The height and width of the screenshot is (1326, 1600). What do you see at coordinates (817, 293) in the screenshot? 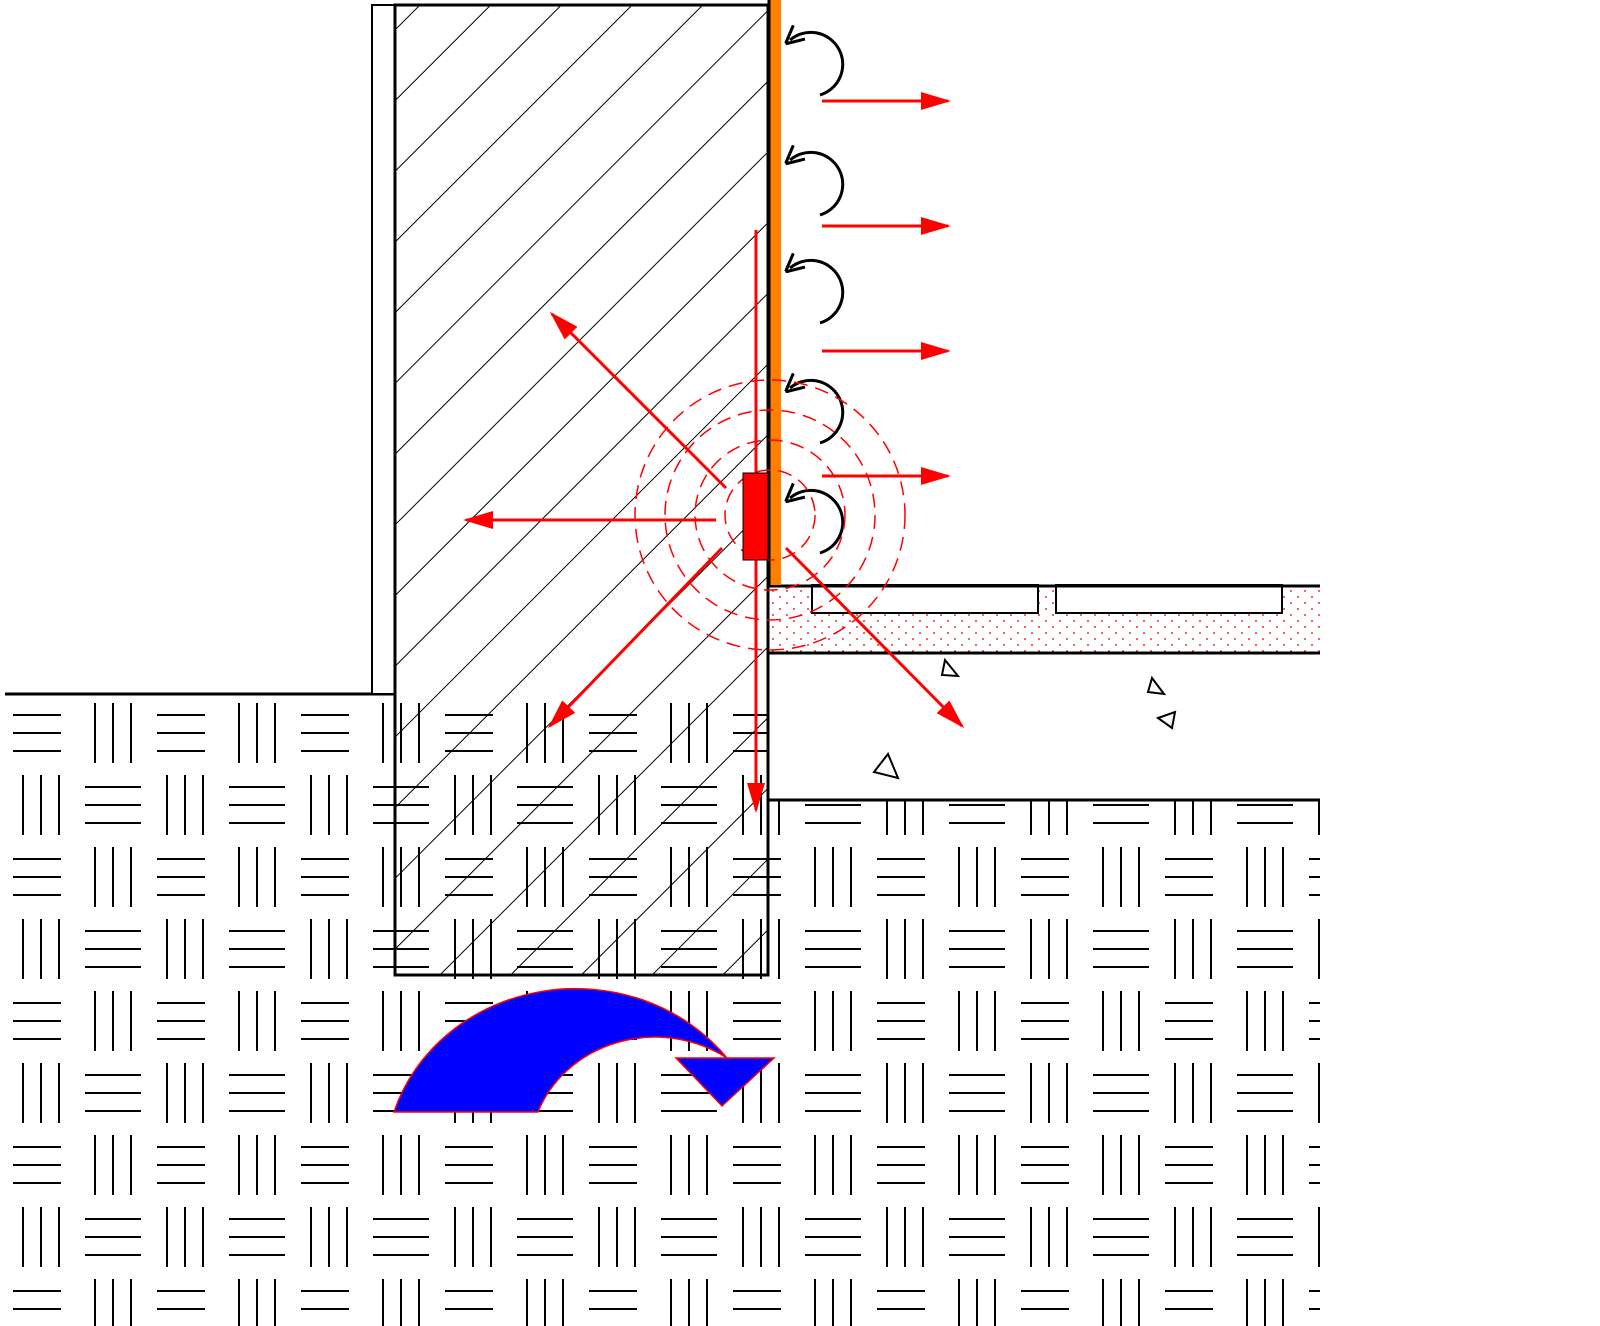
I see `air-swirls` at bounding box center [817, 293].